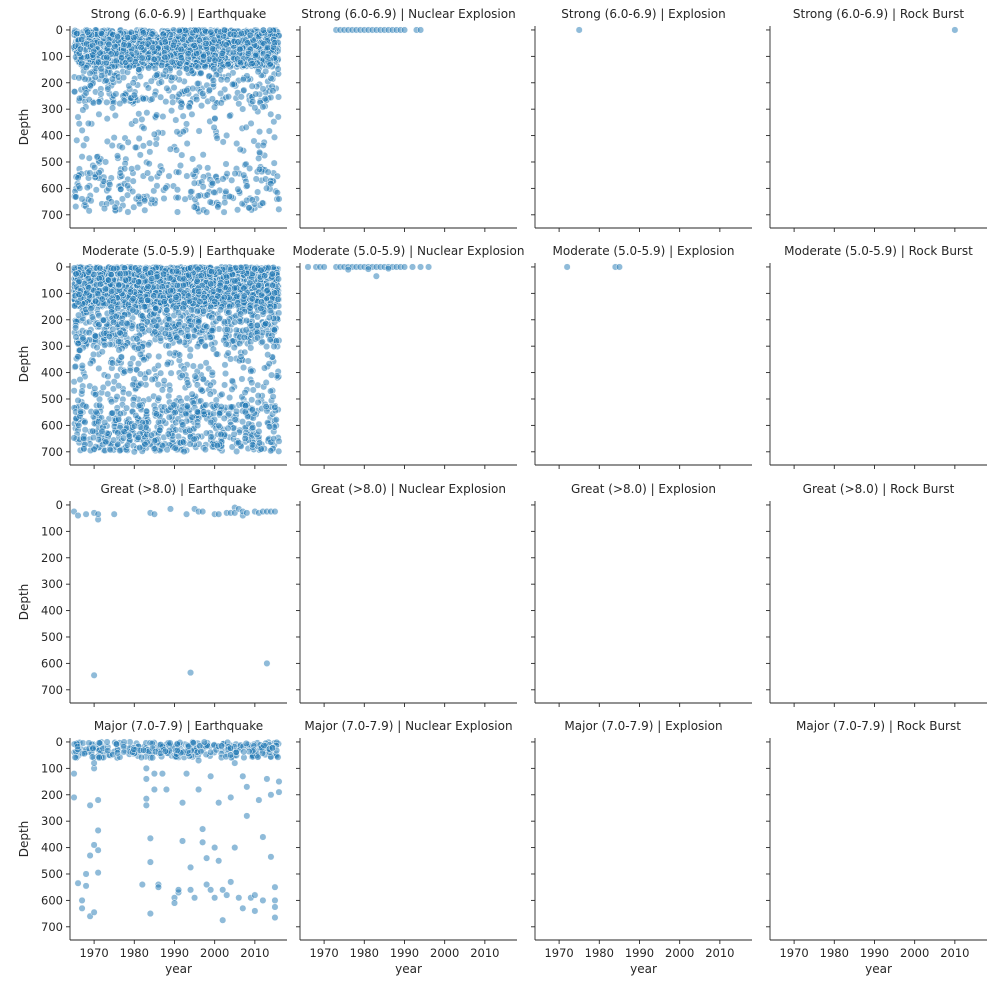  I want to click on facet-panel: Strong (6.0-6.9) | Nuclear Explosion, so click(406, 119).